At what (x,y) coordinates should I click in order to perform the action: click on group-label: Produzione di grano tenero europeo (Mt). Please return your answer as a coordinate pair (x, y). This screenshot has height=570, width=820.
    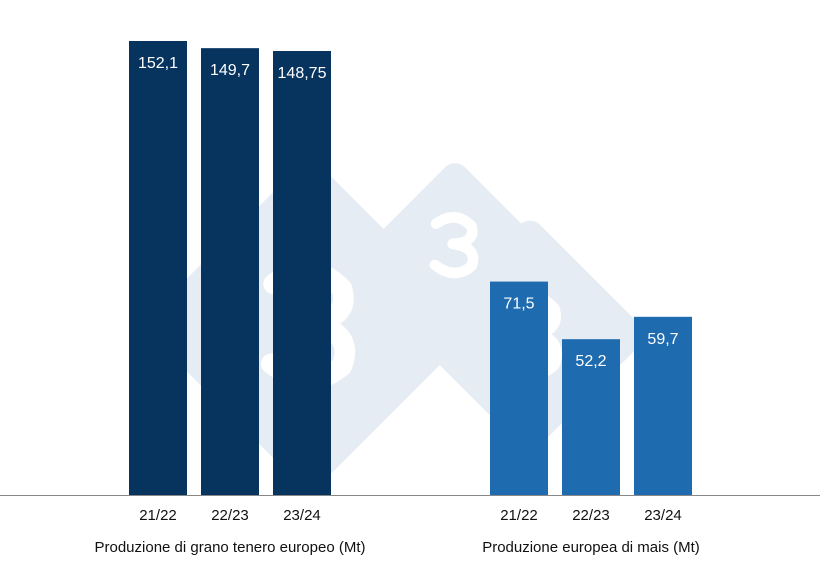
    Looking at the image, I should click on (230, 547).